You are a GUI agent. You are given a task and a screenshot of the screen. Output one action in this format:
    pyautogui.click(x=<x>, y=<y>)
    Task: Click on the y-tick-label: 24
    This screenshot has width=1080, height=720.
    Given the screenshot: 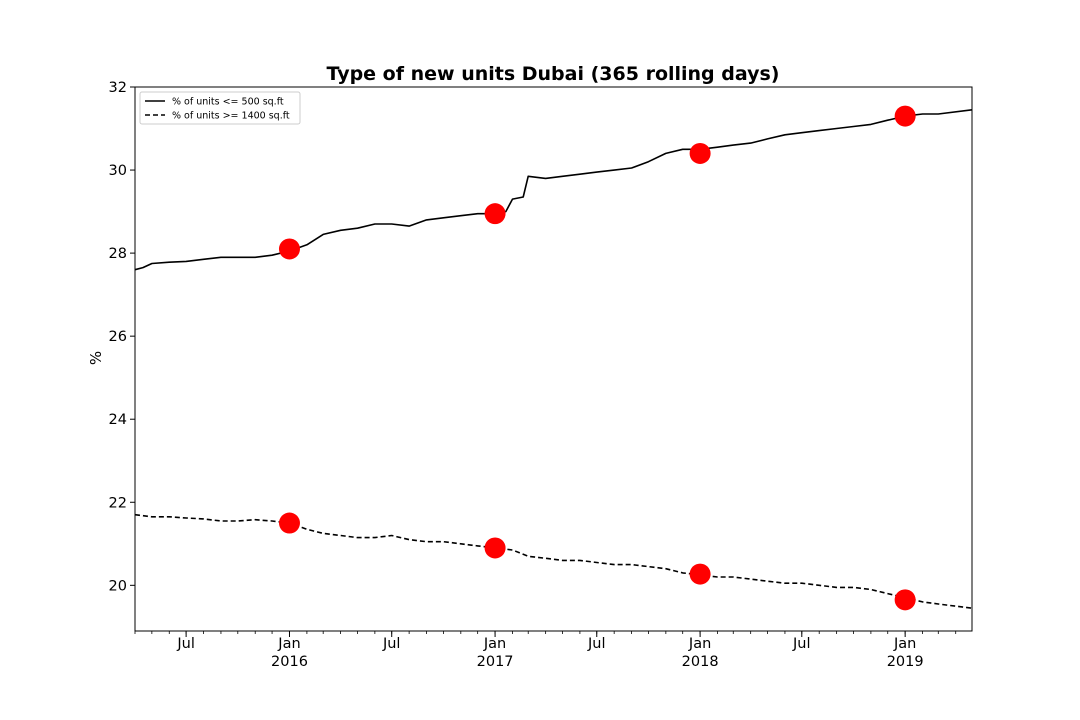 What is the action you would take?
    pyautogui.click(x=118, y=420)
    